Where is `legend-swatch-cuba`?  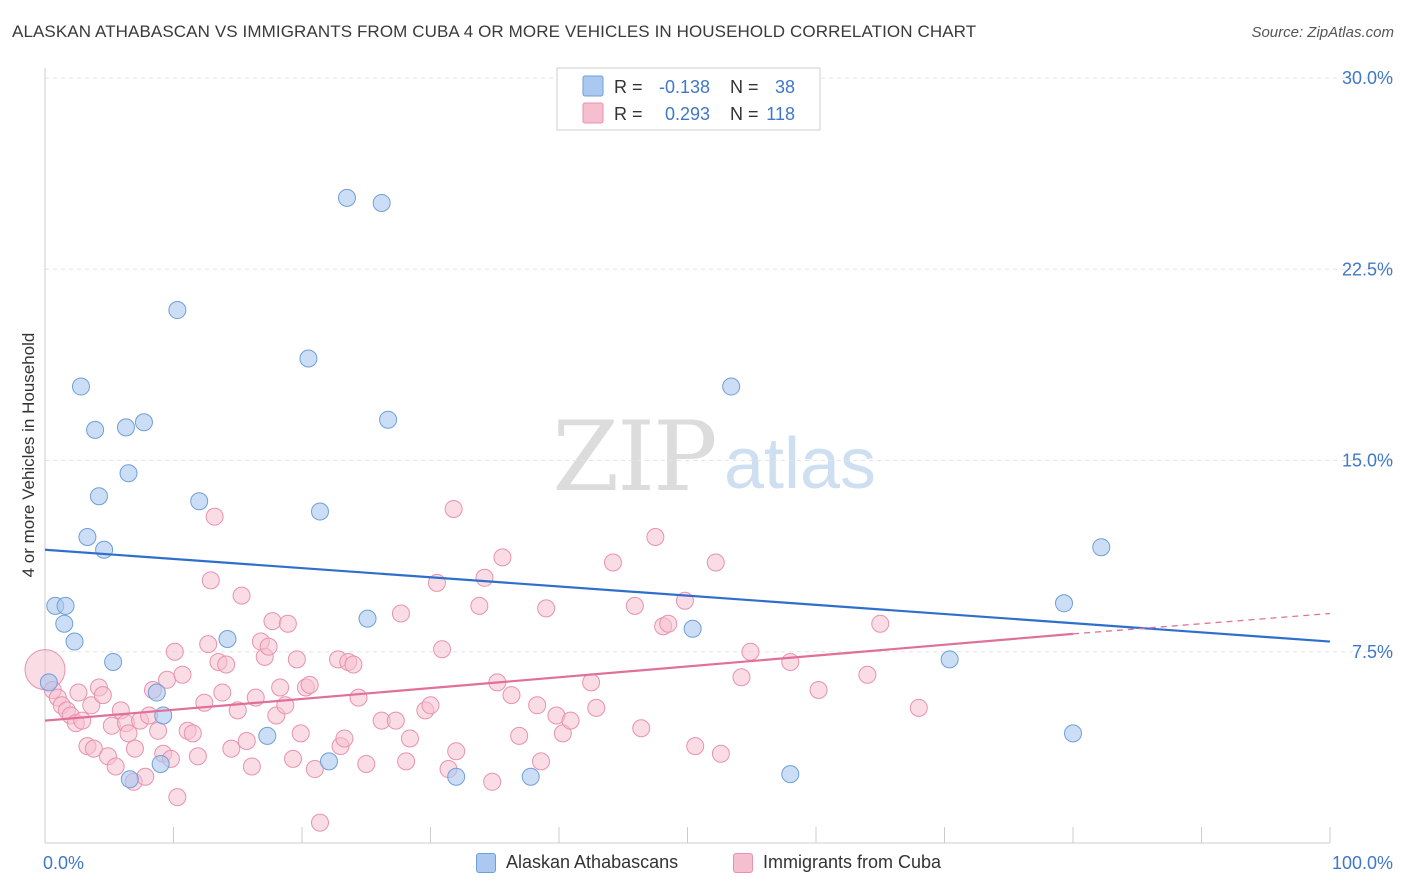 legend-swatch-cuba is located at coordinates (743, 862).